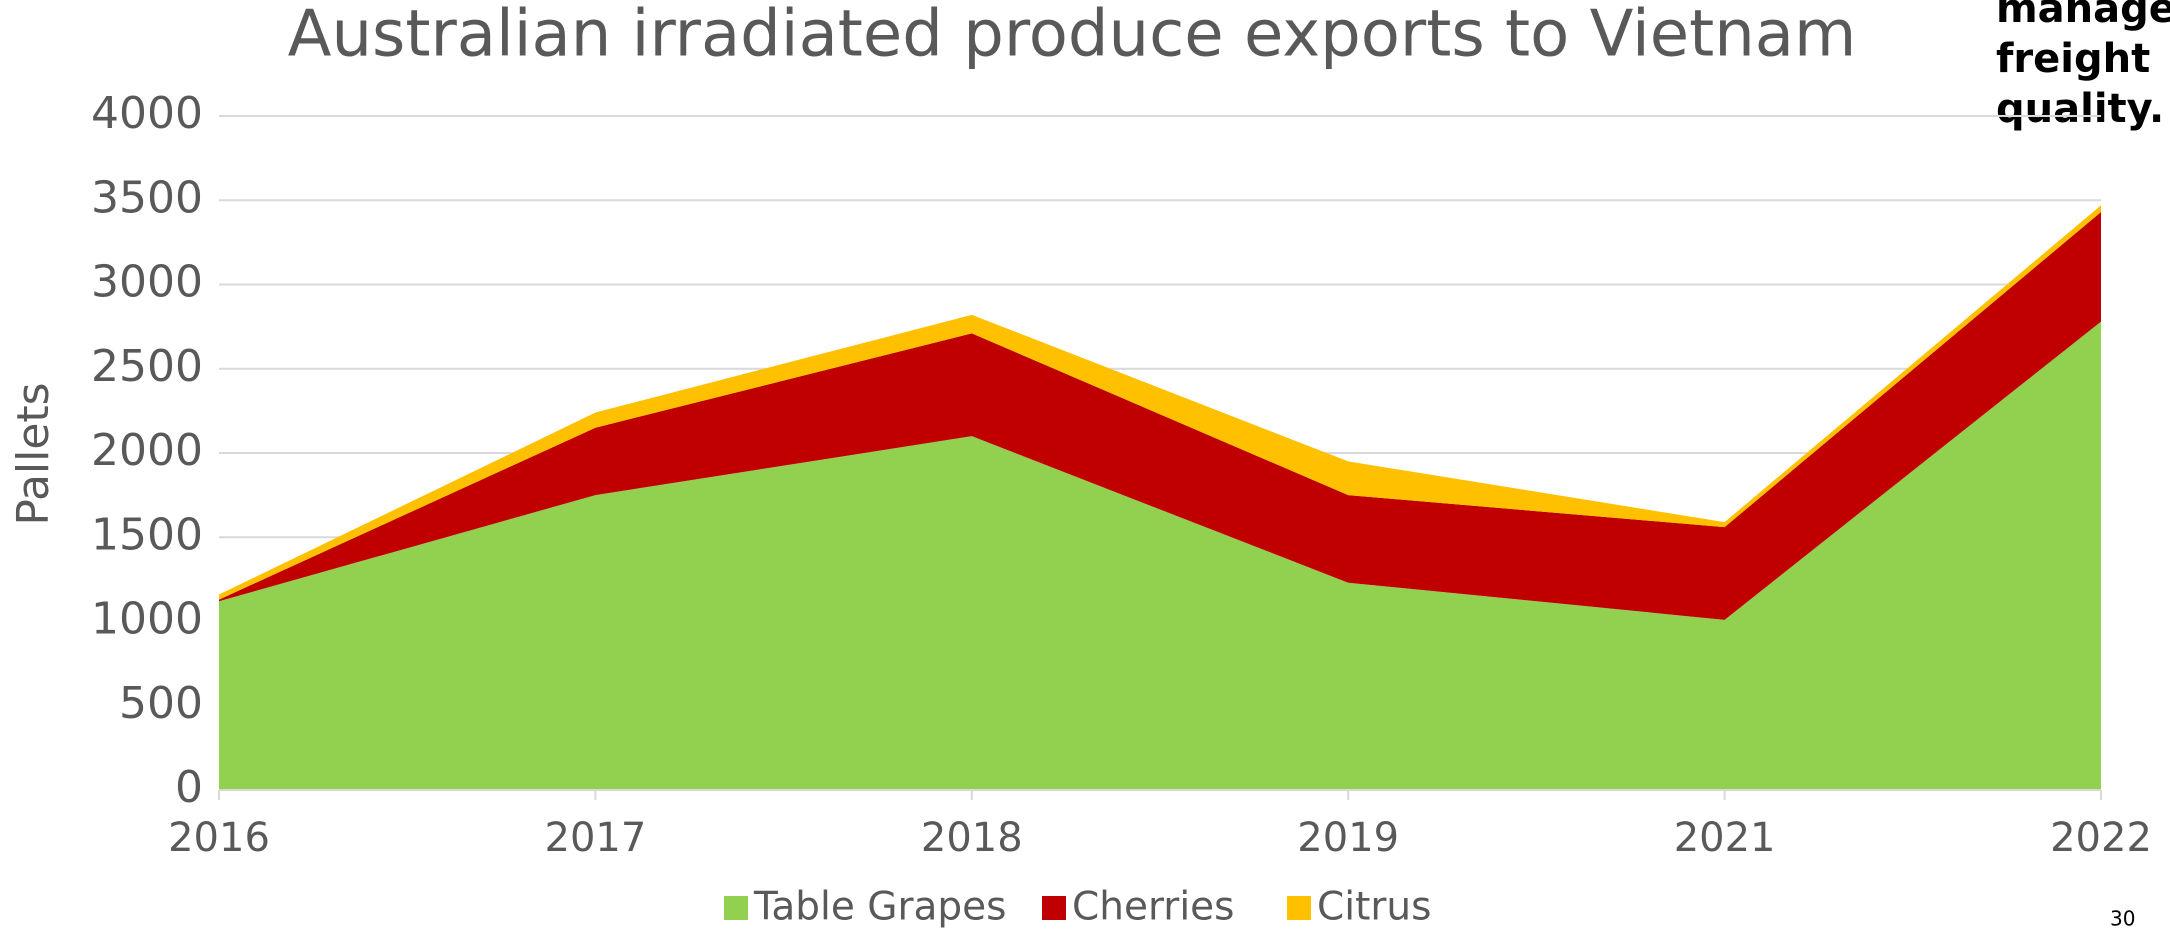  Describe the element at coordinates (219, 838) in the screenshot. I see `x-tick-label: 2016` at that location.